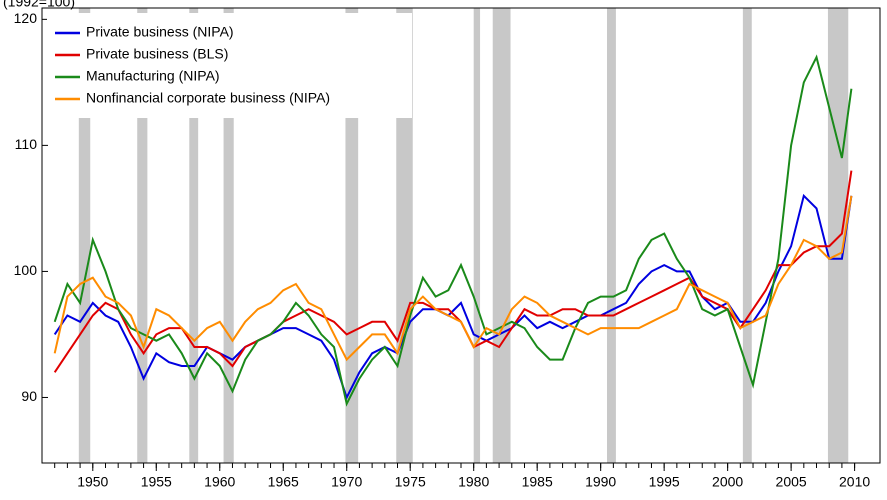 The width and height of the screenshot is (887, 500). Describe the element at coordinates (92, 482) in the screenshot. I see `x-tick-label: 1950` at that location.